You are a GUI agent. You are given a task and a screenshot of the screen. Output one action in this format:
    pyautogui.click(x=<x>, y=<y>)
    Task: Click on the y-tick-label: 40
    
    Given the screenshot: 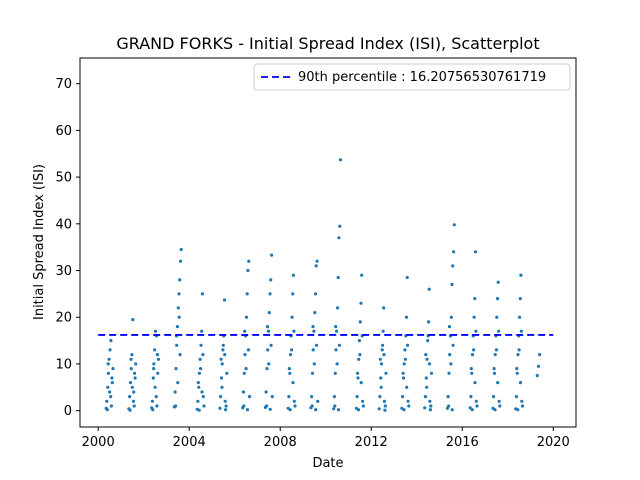 What is the action you would take?
    pyautogui.click(x=63, y=224)
    